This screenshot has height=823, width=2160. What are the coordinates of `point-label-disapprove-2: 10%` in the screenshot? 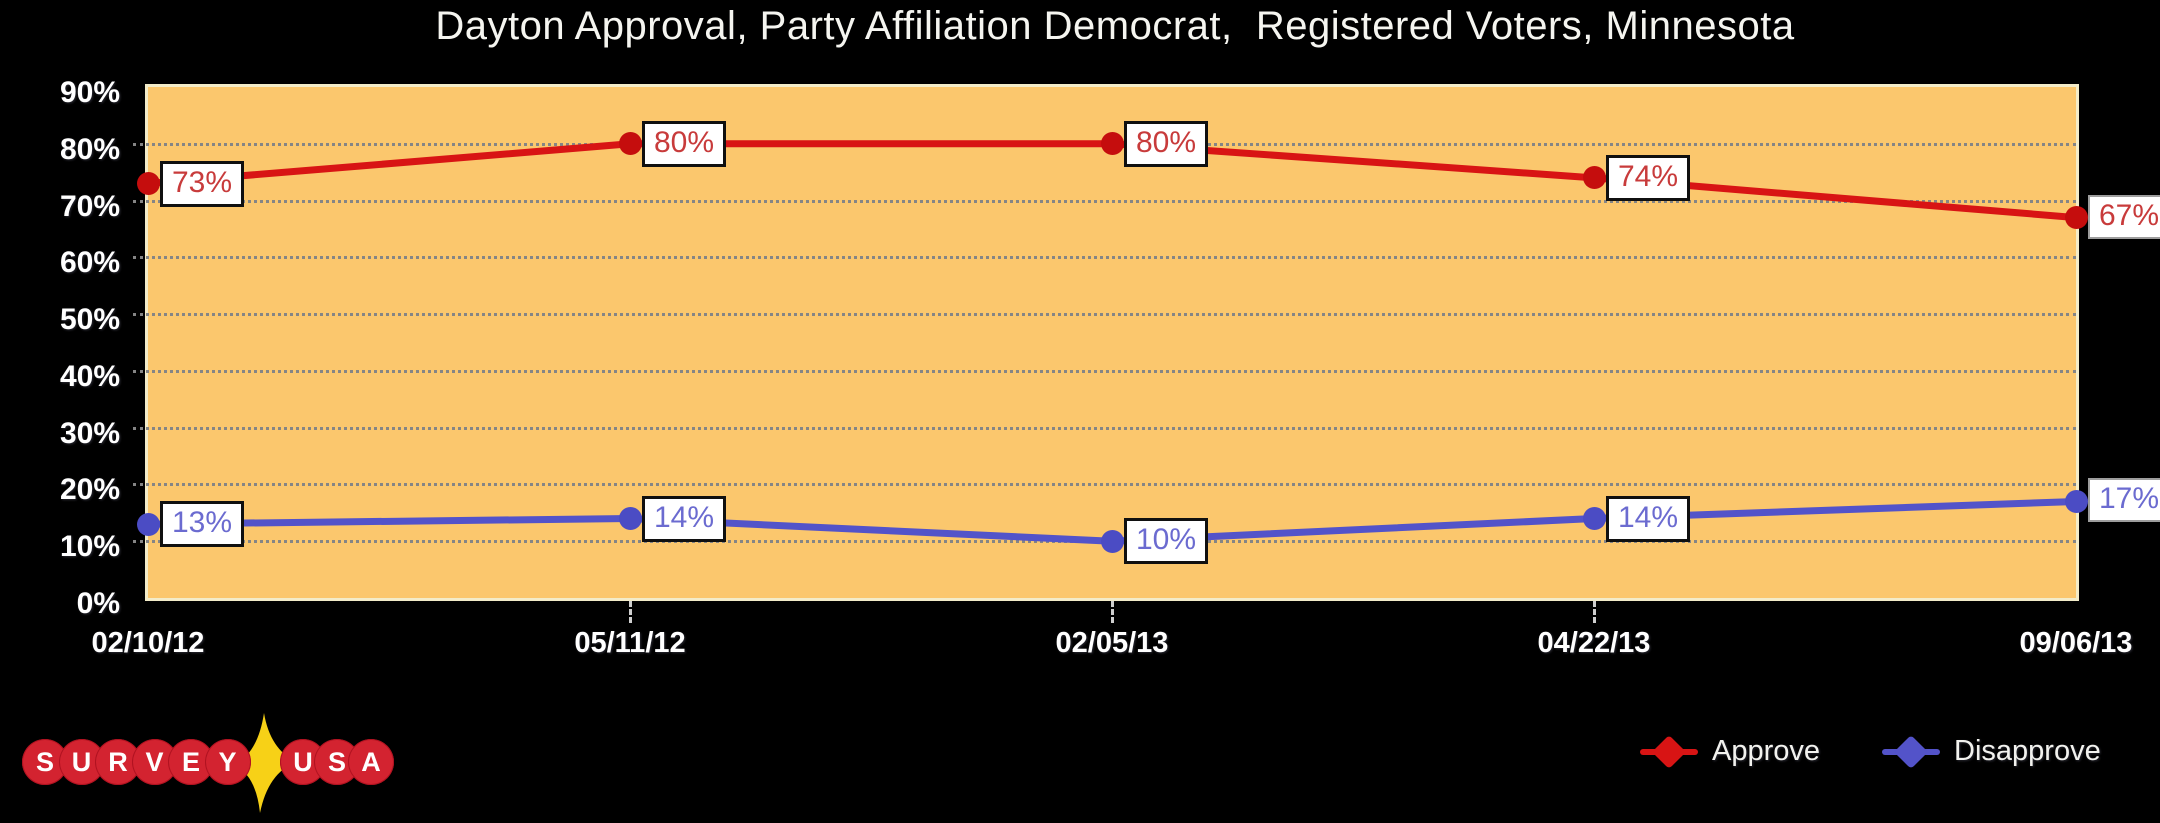 It's located at (1166, 541).